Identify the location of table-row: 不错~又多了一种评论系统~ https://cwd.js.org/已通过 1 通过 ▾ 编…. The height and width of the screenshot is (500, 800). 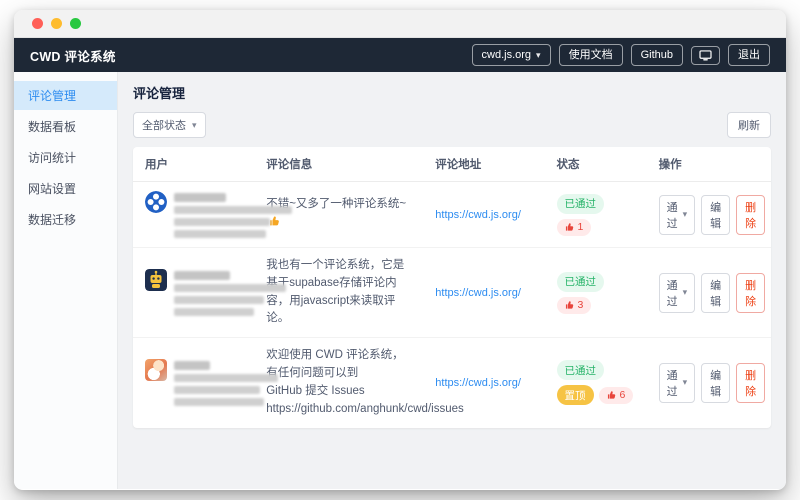
(452, 214).